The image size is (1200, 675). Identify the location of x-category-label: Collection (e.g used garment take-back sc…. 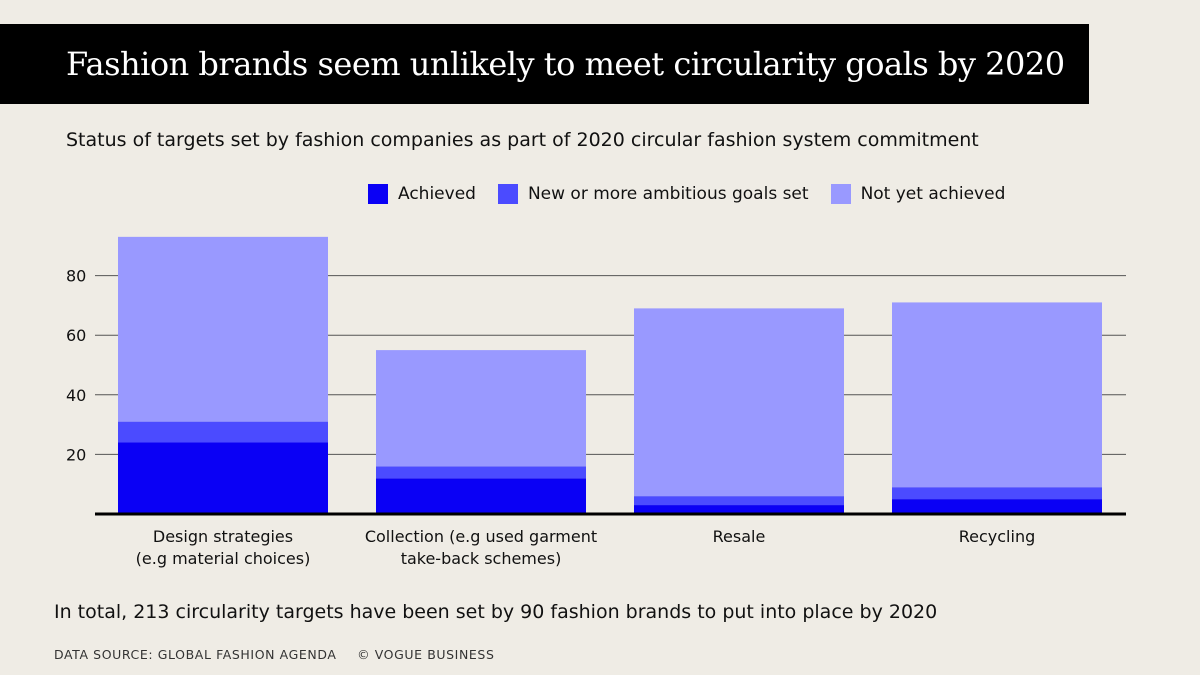
(481, 547).